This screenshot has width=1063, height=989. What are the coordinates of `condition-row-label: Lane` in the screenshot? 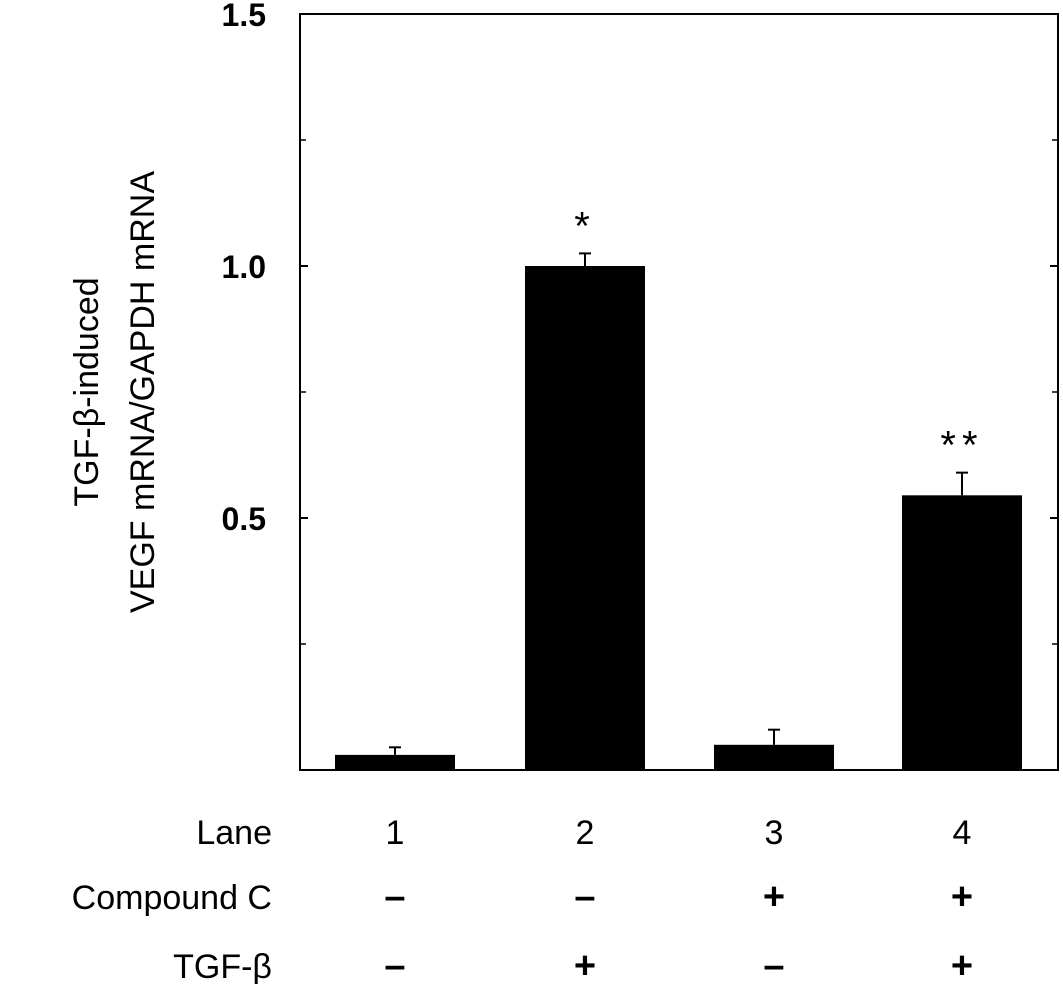 It's located at (234, 833).